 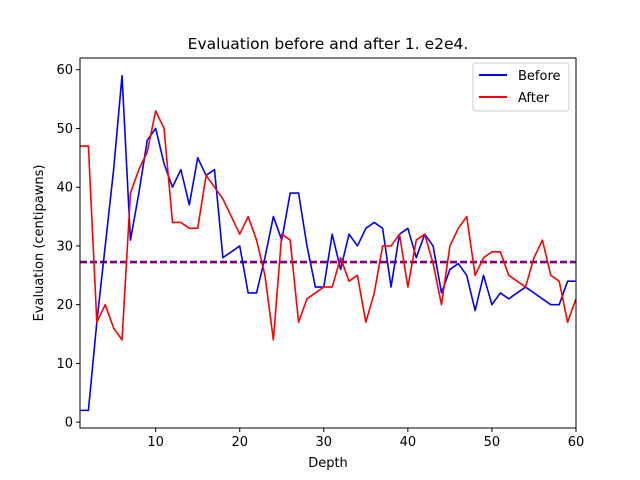 What do you see at coordinates (408, 442) in the screenshot?
I see `x-tick-label: 40` at bounding box center [408, 442].